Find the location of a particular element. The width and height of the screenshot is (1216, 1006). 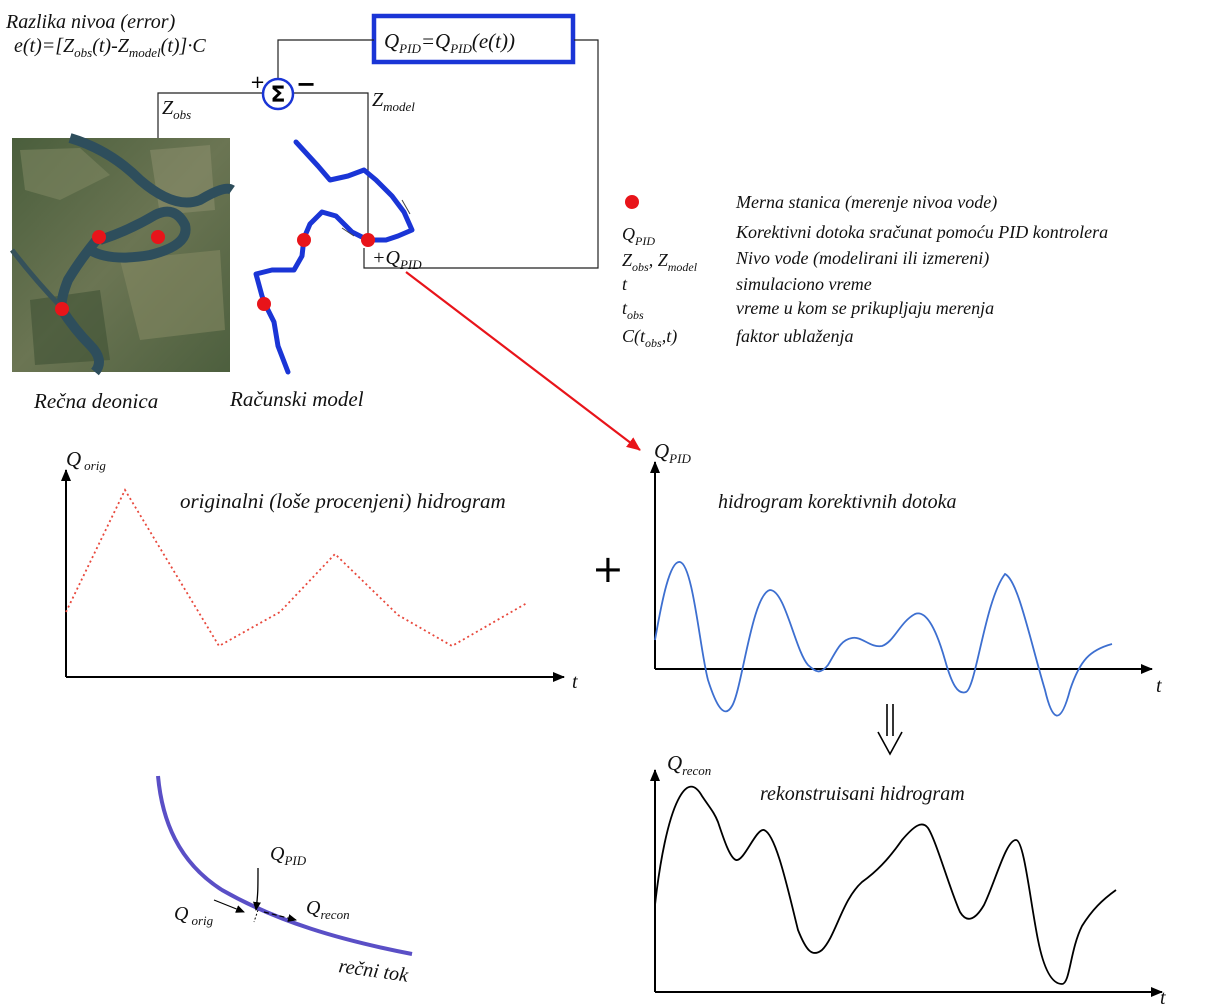

sum-junction: Σ + − is located at coordinates (283, 90).